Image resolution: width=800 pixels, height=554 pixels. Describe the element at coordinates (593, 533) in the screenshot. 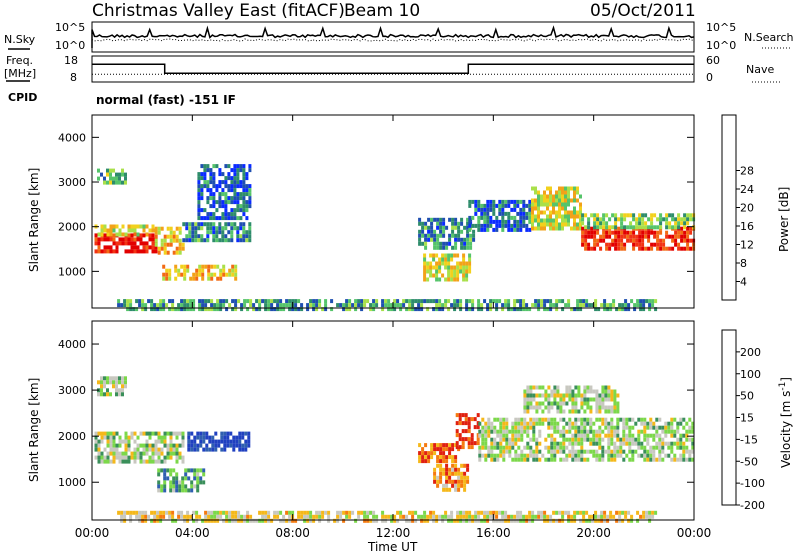

I see `x-tick-label: 20:00` at that location.